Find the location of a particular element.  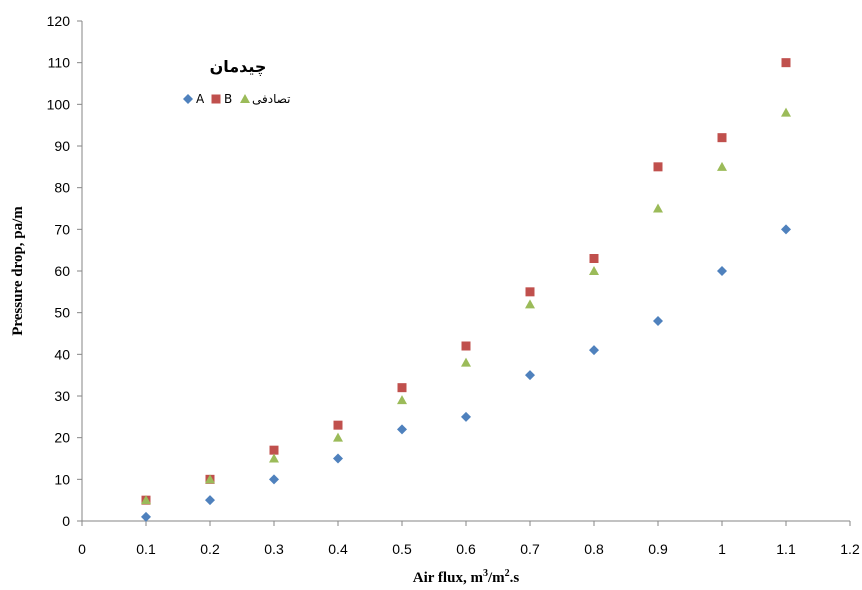

legend-title: چیدمان is located at coordinates (238, 67).